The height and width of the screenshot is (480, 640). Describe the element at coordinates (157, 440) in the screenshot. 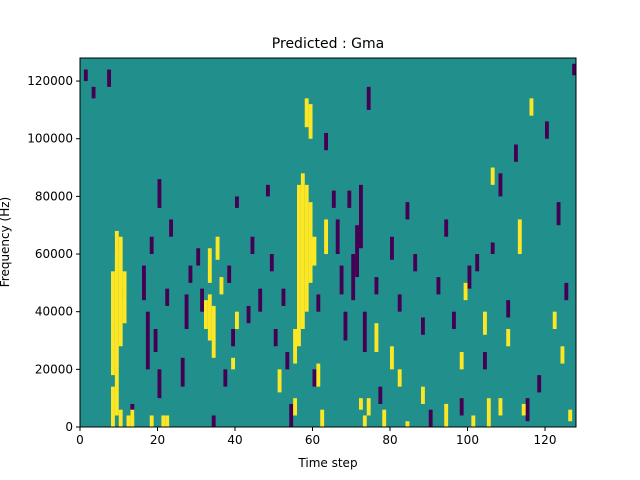

I see `x-tick-label: 20` at that location.